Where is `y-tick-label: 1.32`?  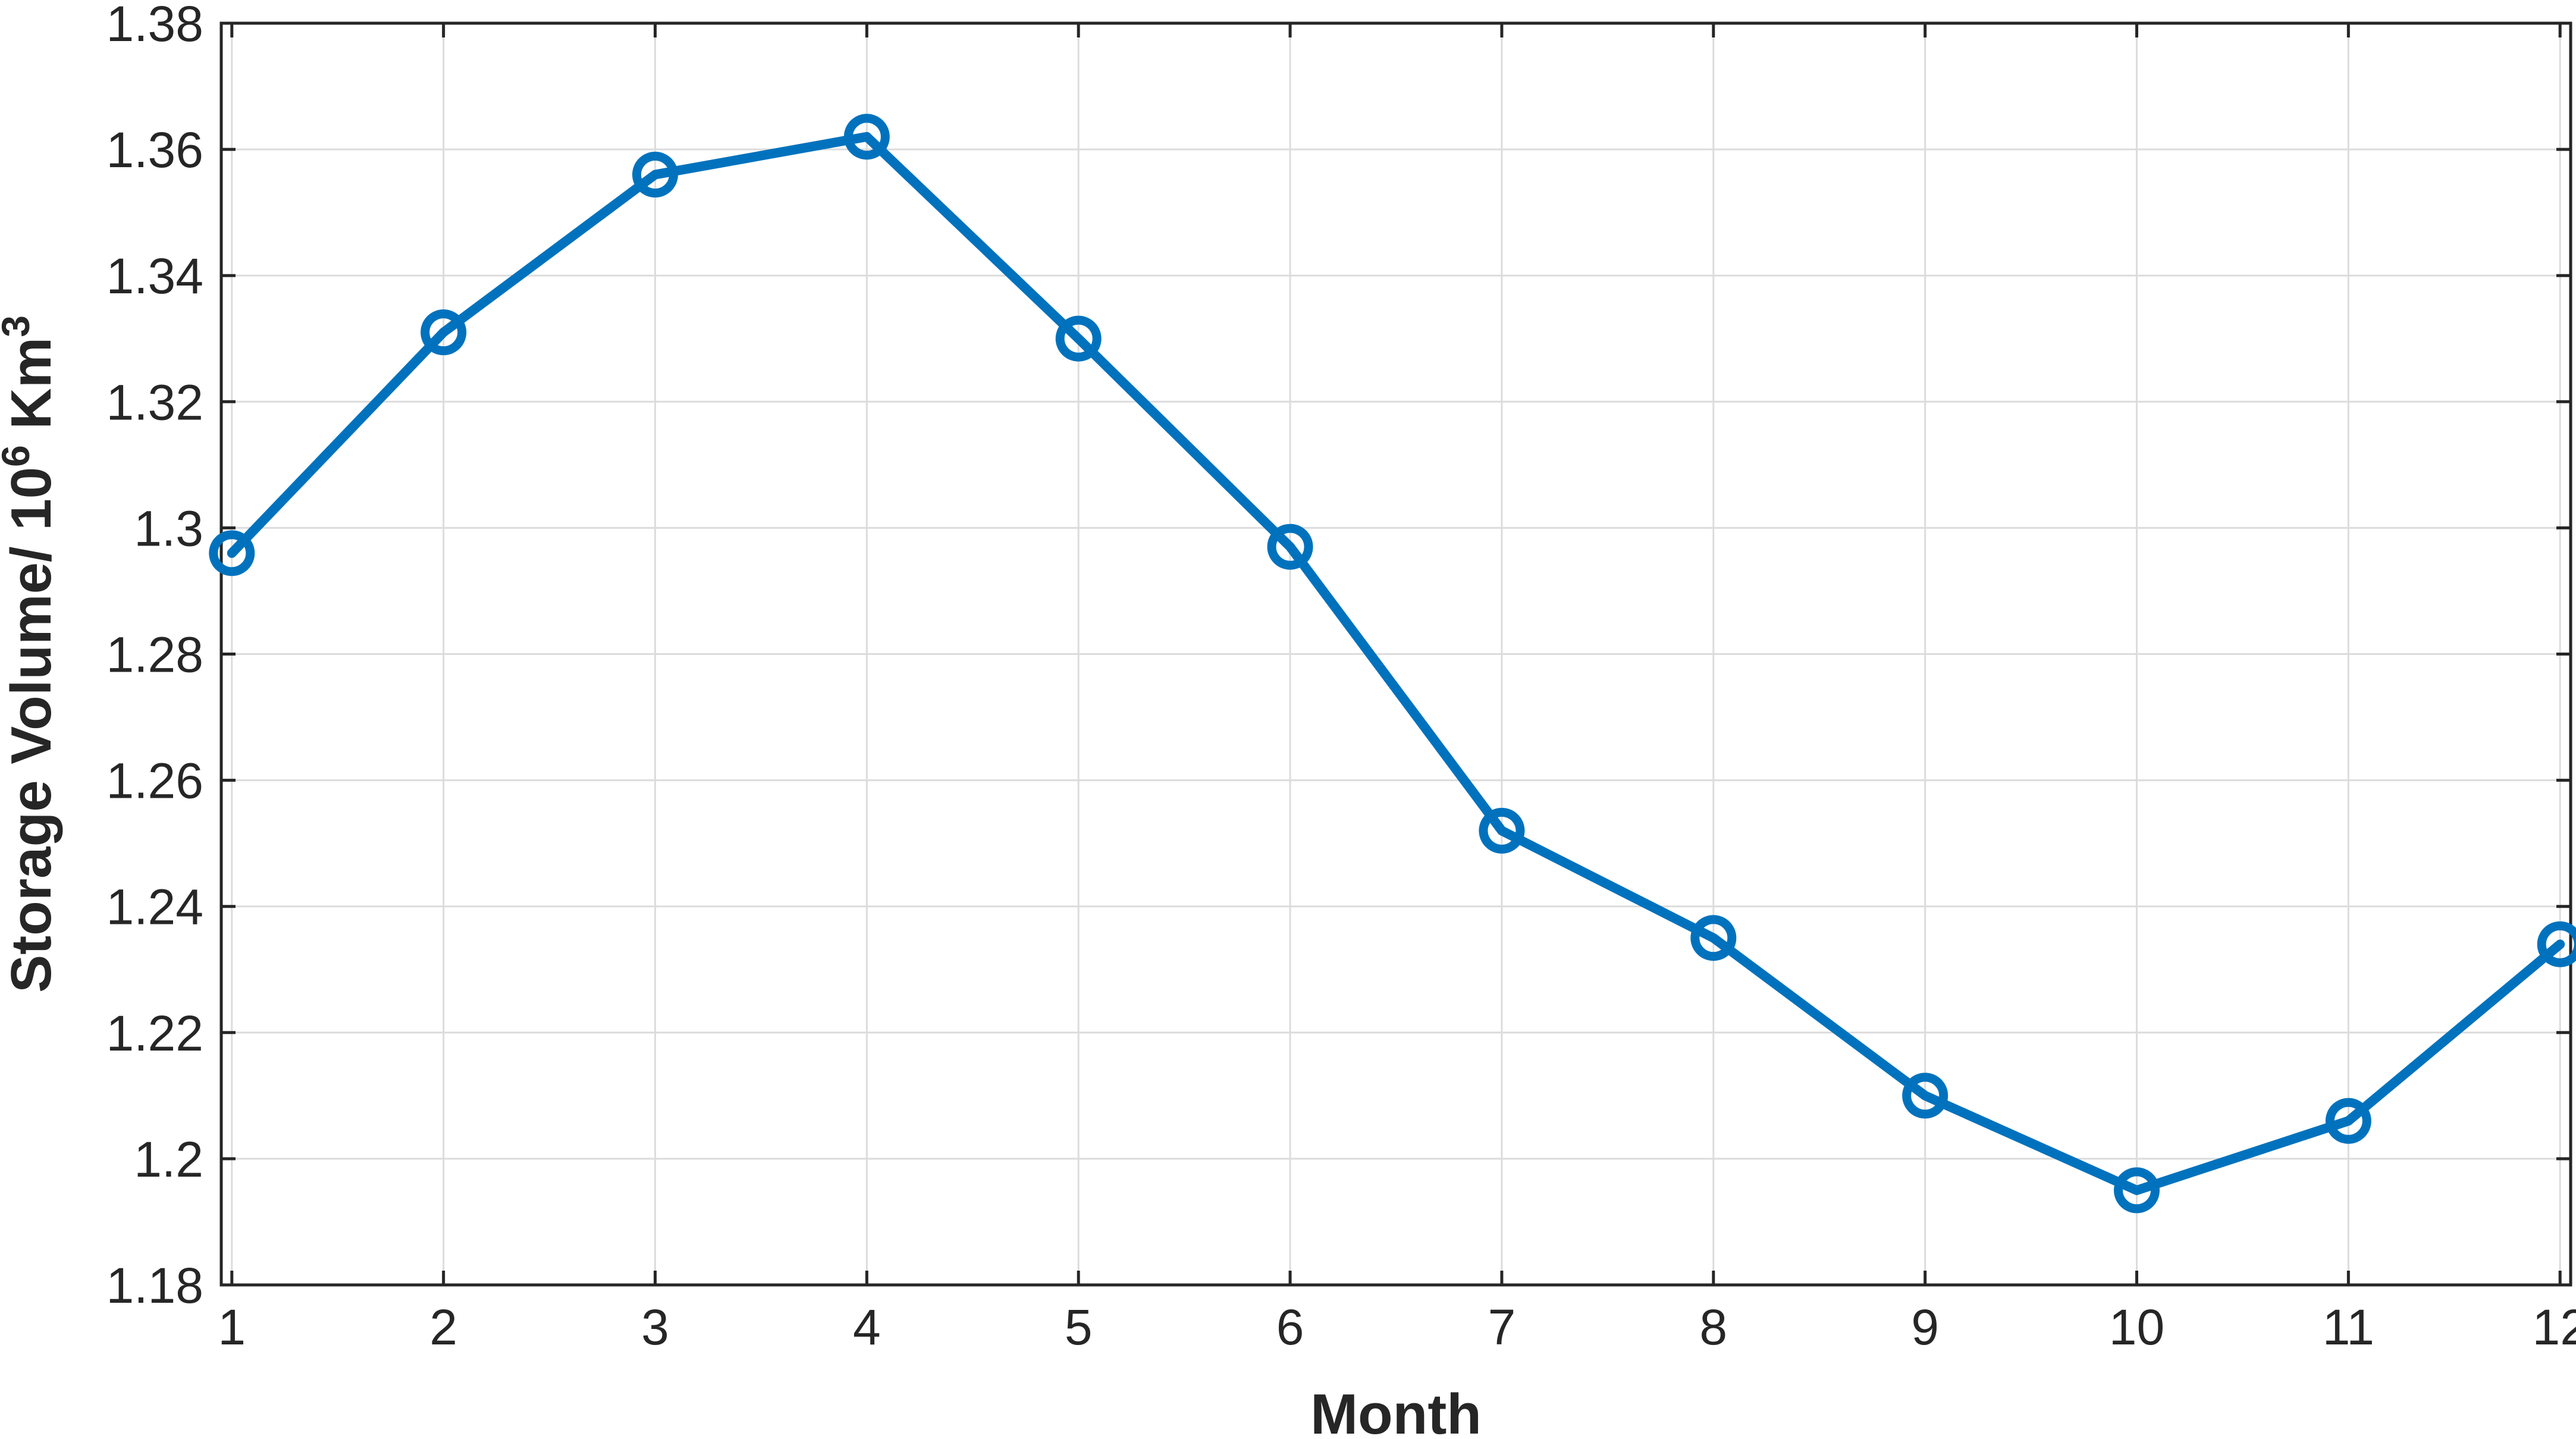
y-tick-label: 1.32 is located at coordinates (155, 402).